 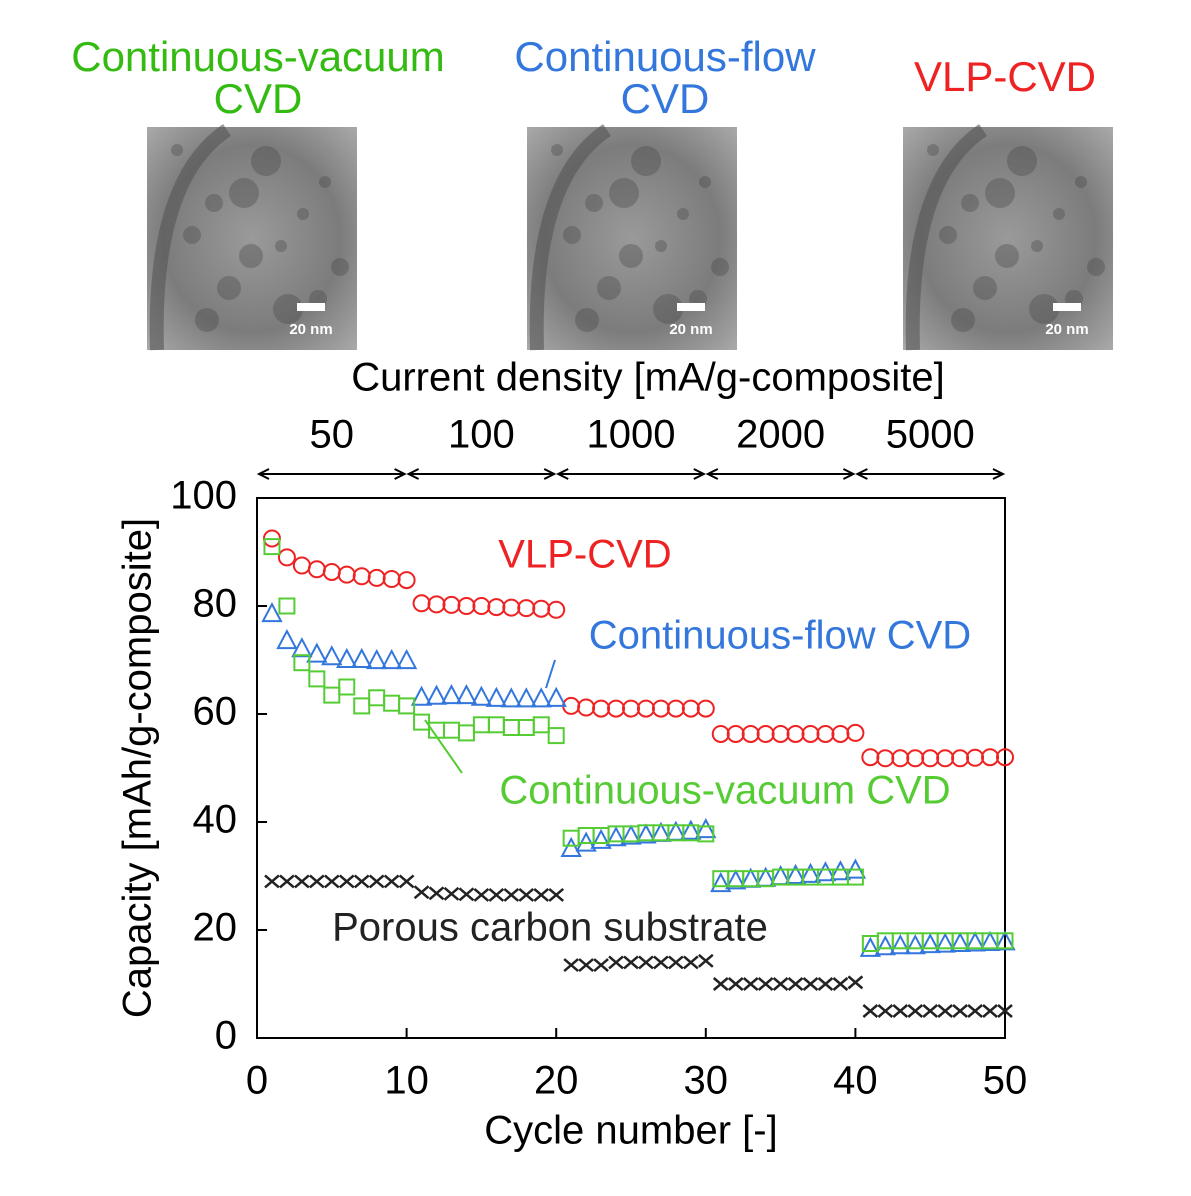 What do you see at coordinates (855, 1081) in the screenshot?
I see `x-tick-label: 40` at bounding box center [855, 1081].